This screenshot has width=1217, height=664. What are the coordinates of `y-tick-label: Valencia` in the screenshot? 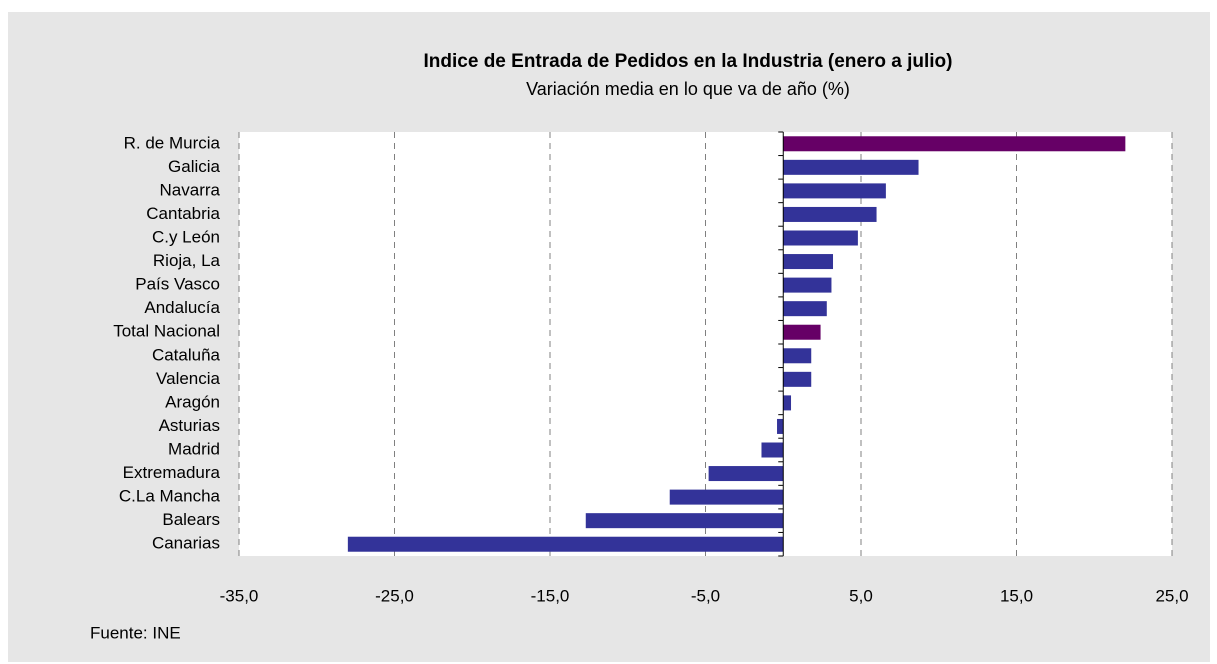 It's located at (188, 378).